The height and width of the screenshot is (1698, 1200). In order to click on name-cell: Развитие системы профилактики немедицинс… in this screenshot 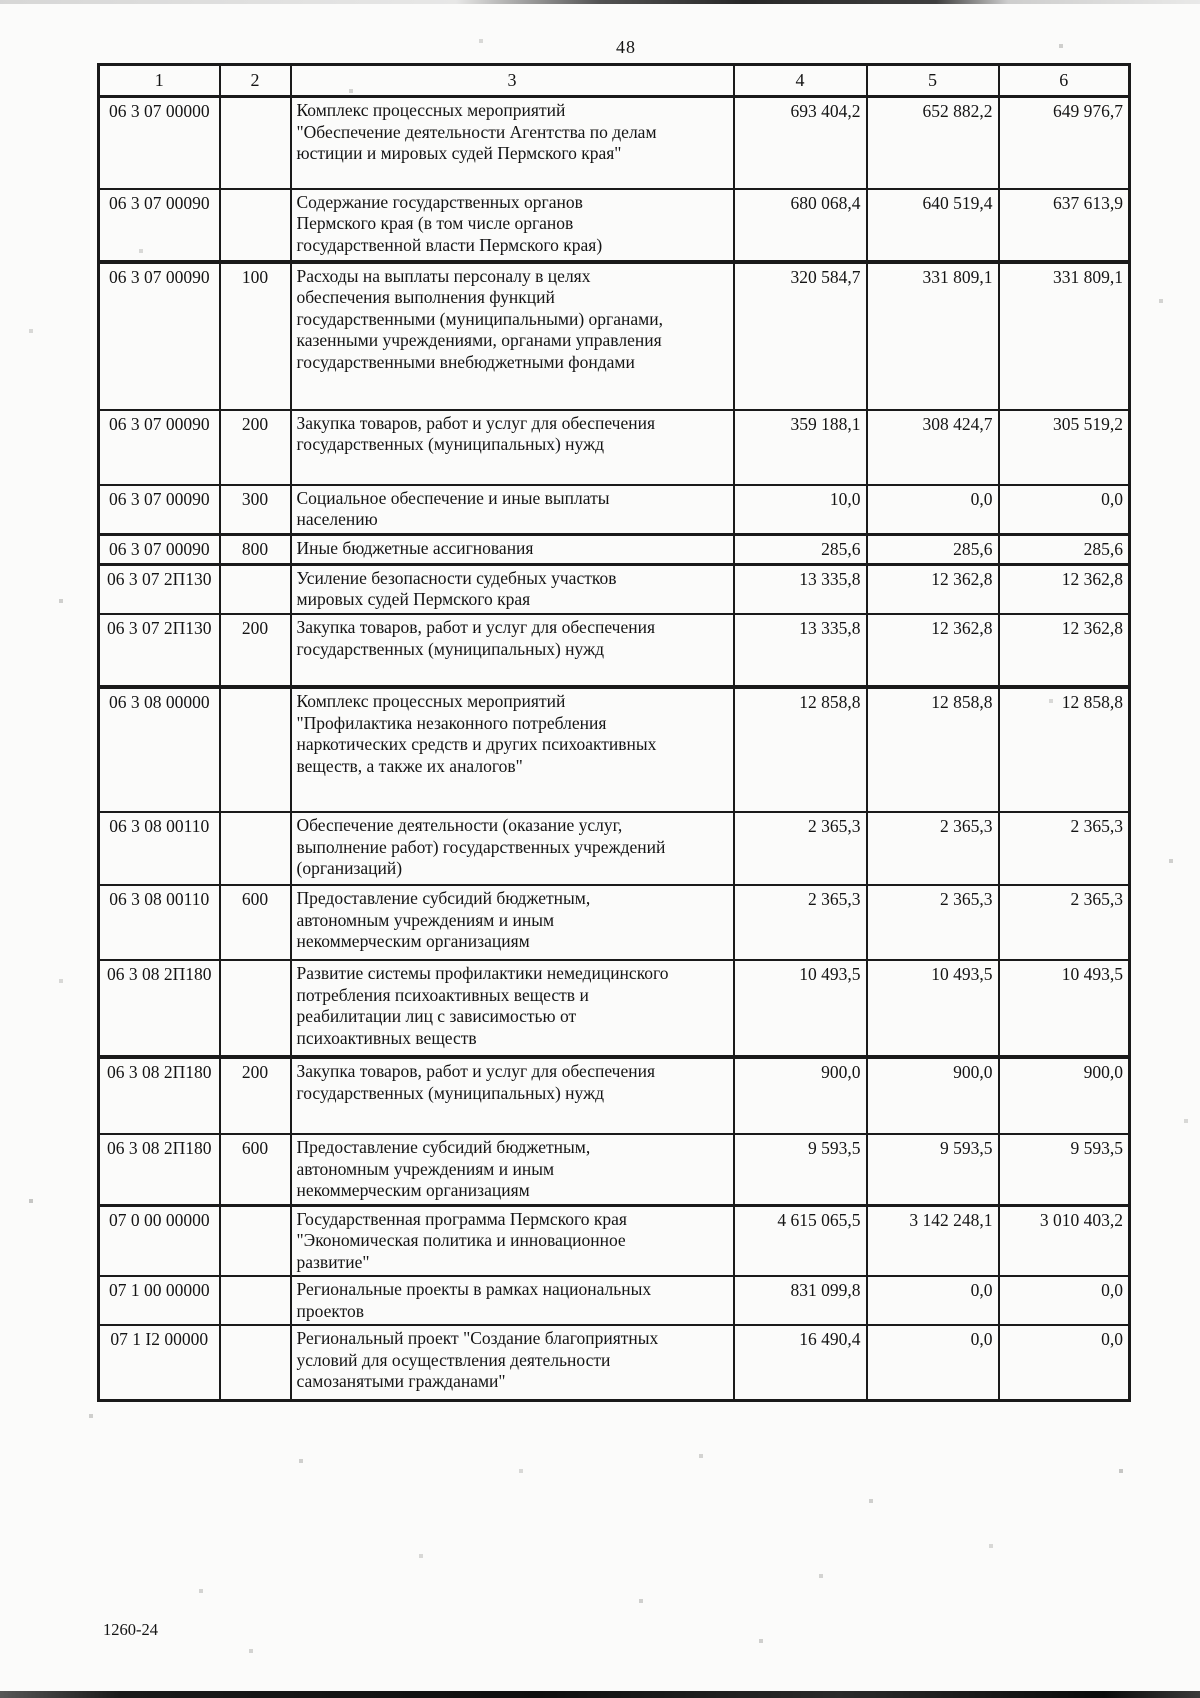, I will do `click(512, 1008)`.